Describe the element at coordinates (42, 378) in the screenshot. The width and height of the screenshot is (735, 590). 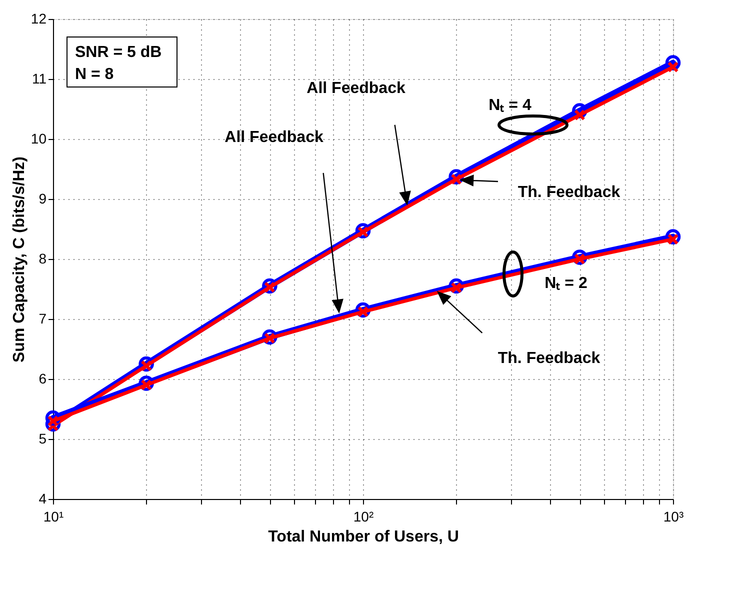
I see `y-tick-label: 6` at that location.